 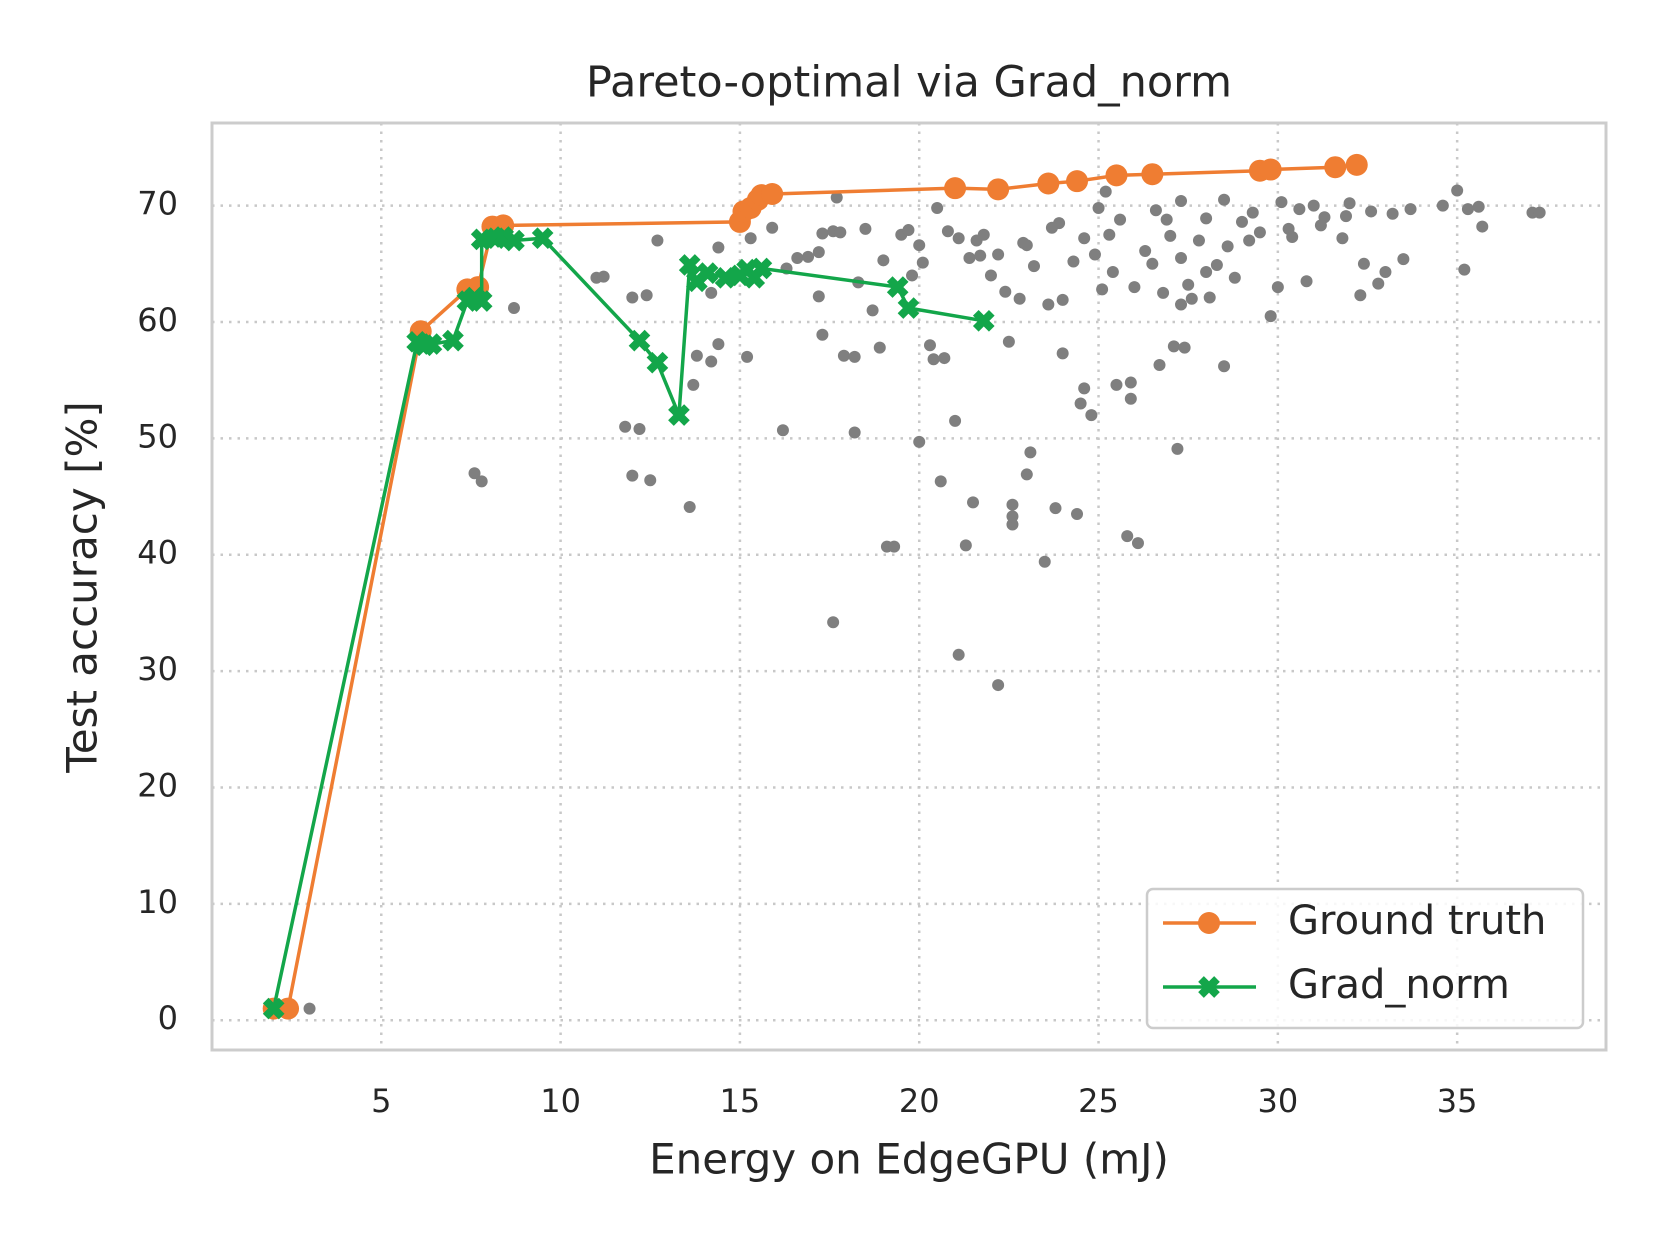 What do you see at coordinates (1457, 1101) in the screenshot?
I see `x-tick-label: 35` at bounding box center [1457, 1101].